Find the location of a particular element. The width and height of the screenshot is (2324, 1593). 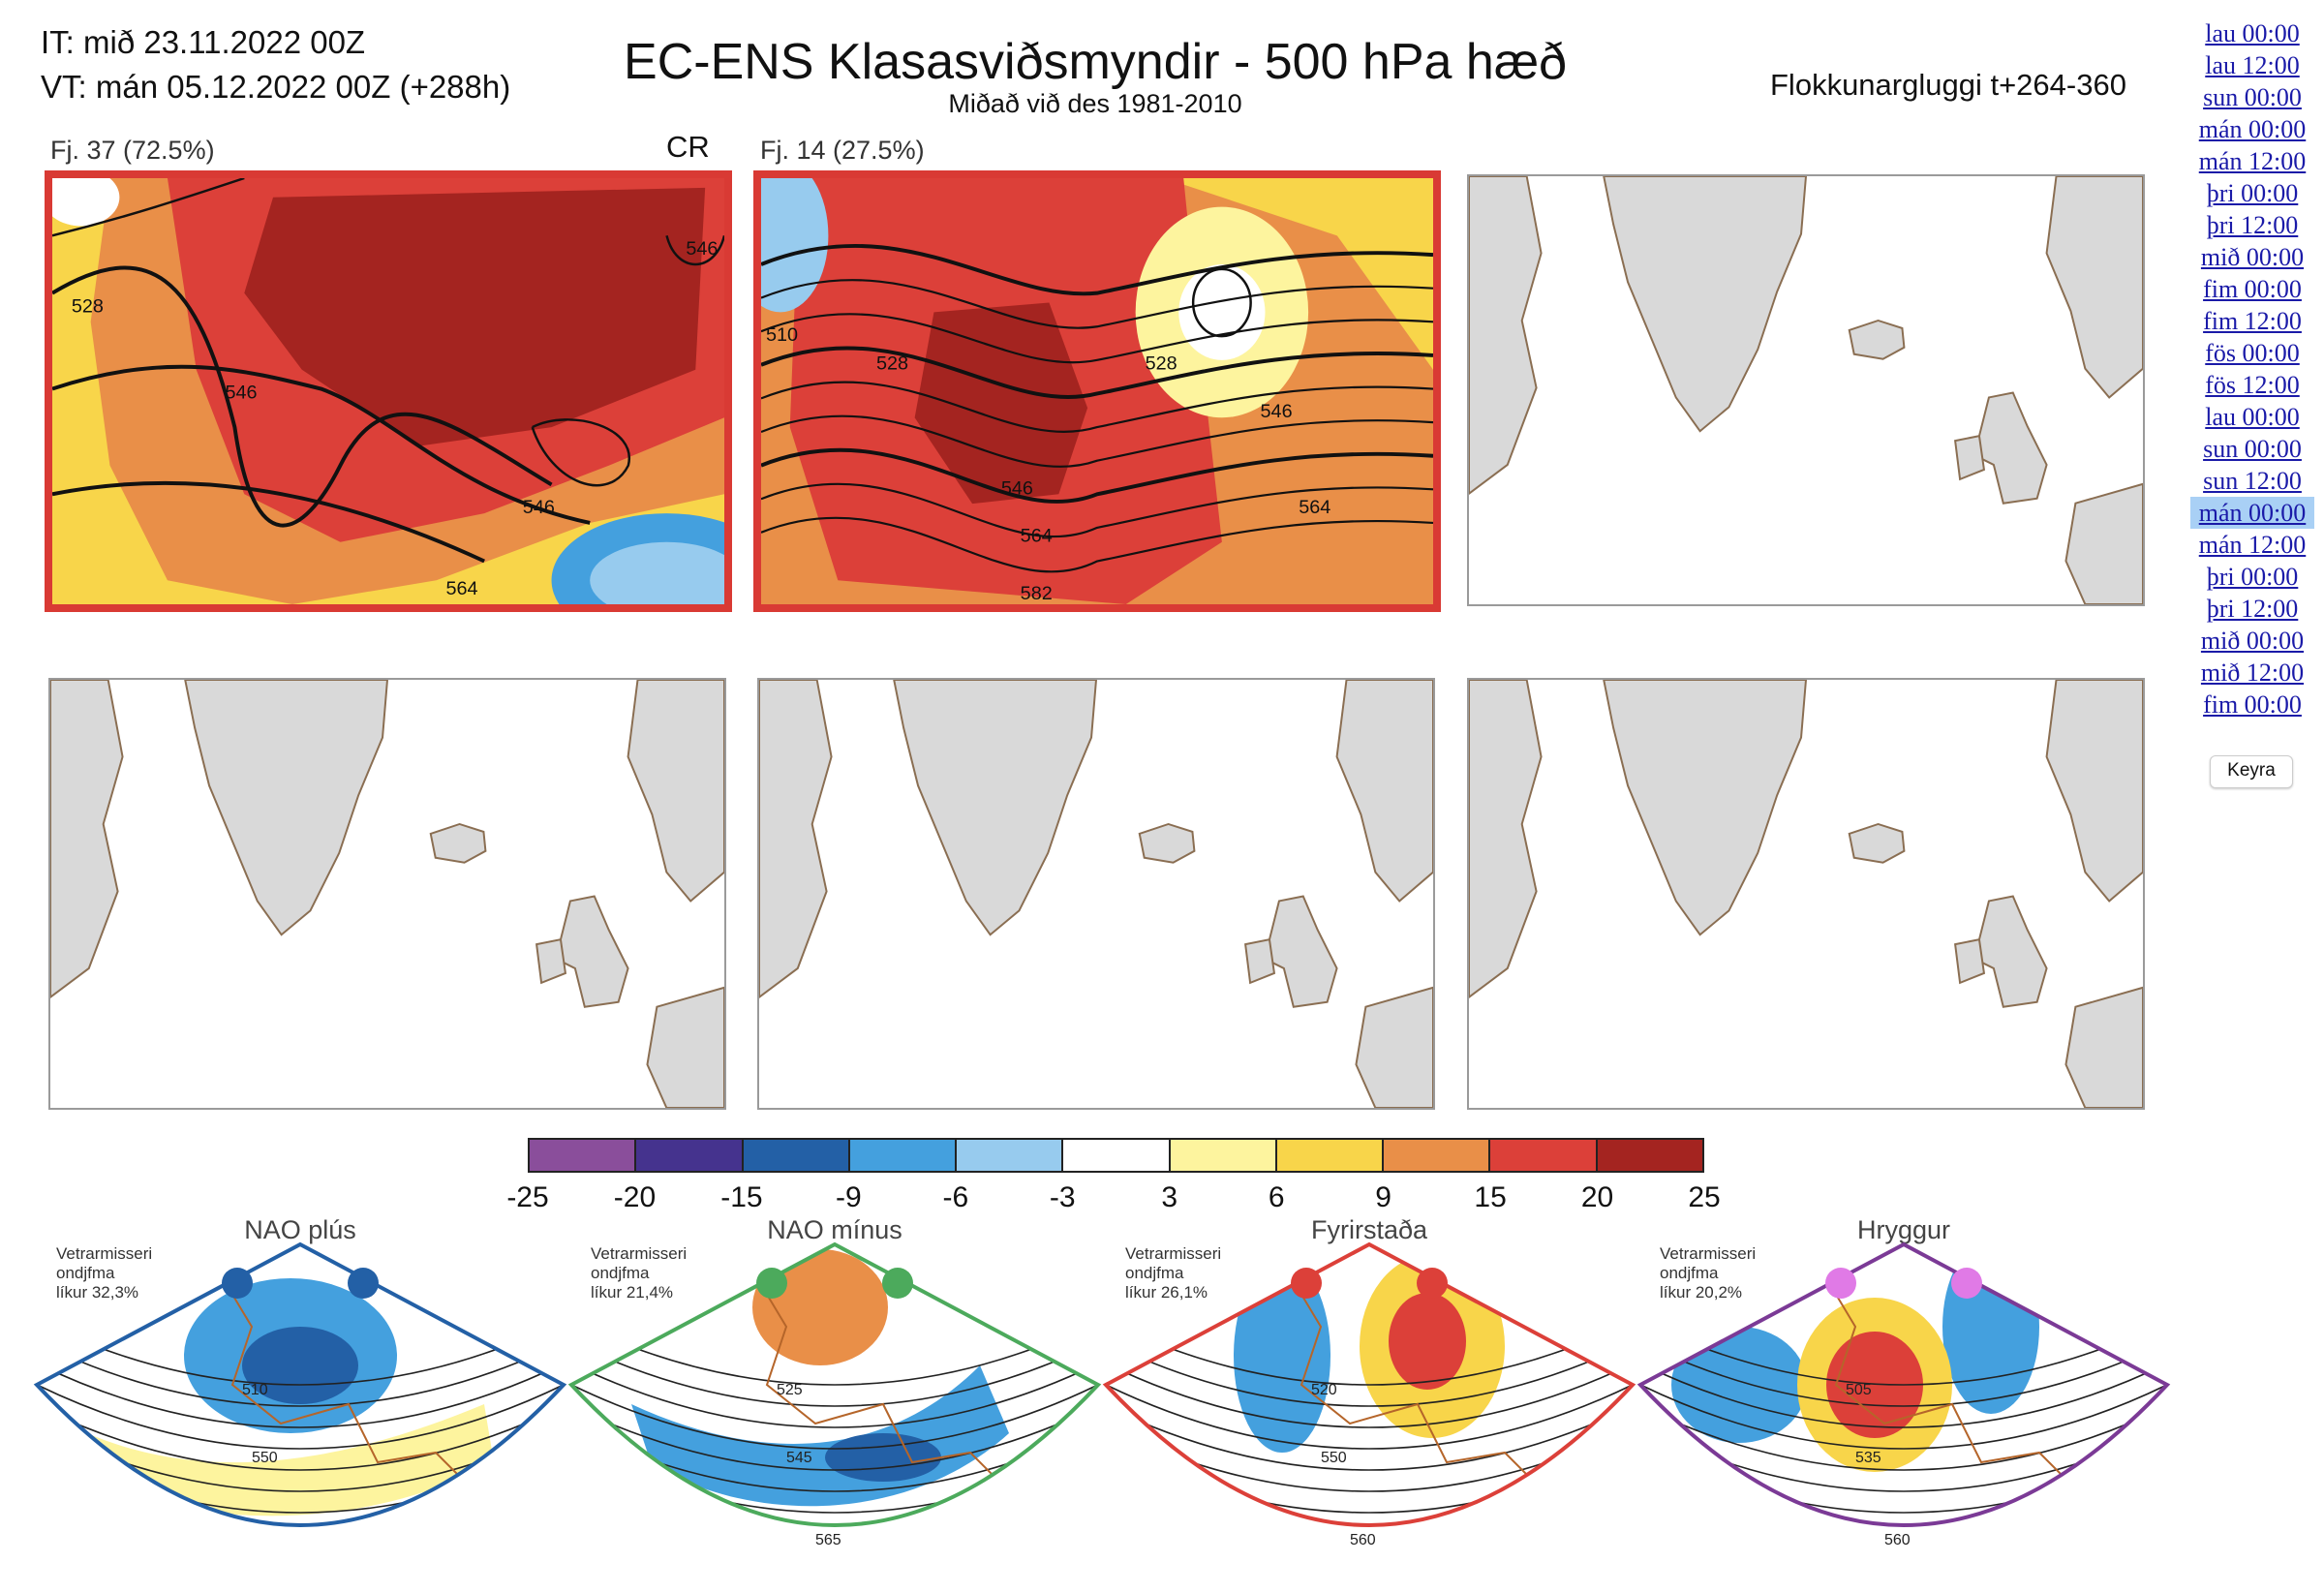

regime-title: NAO mínus is located at coordinates (835, 1229).